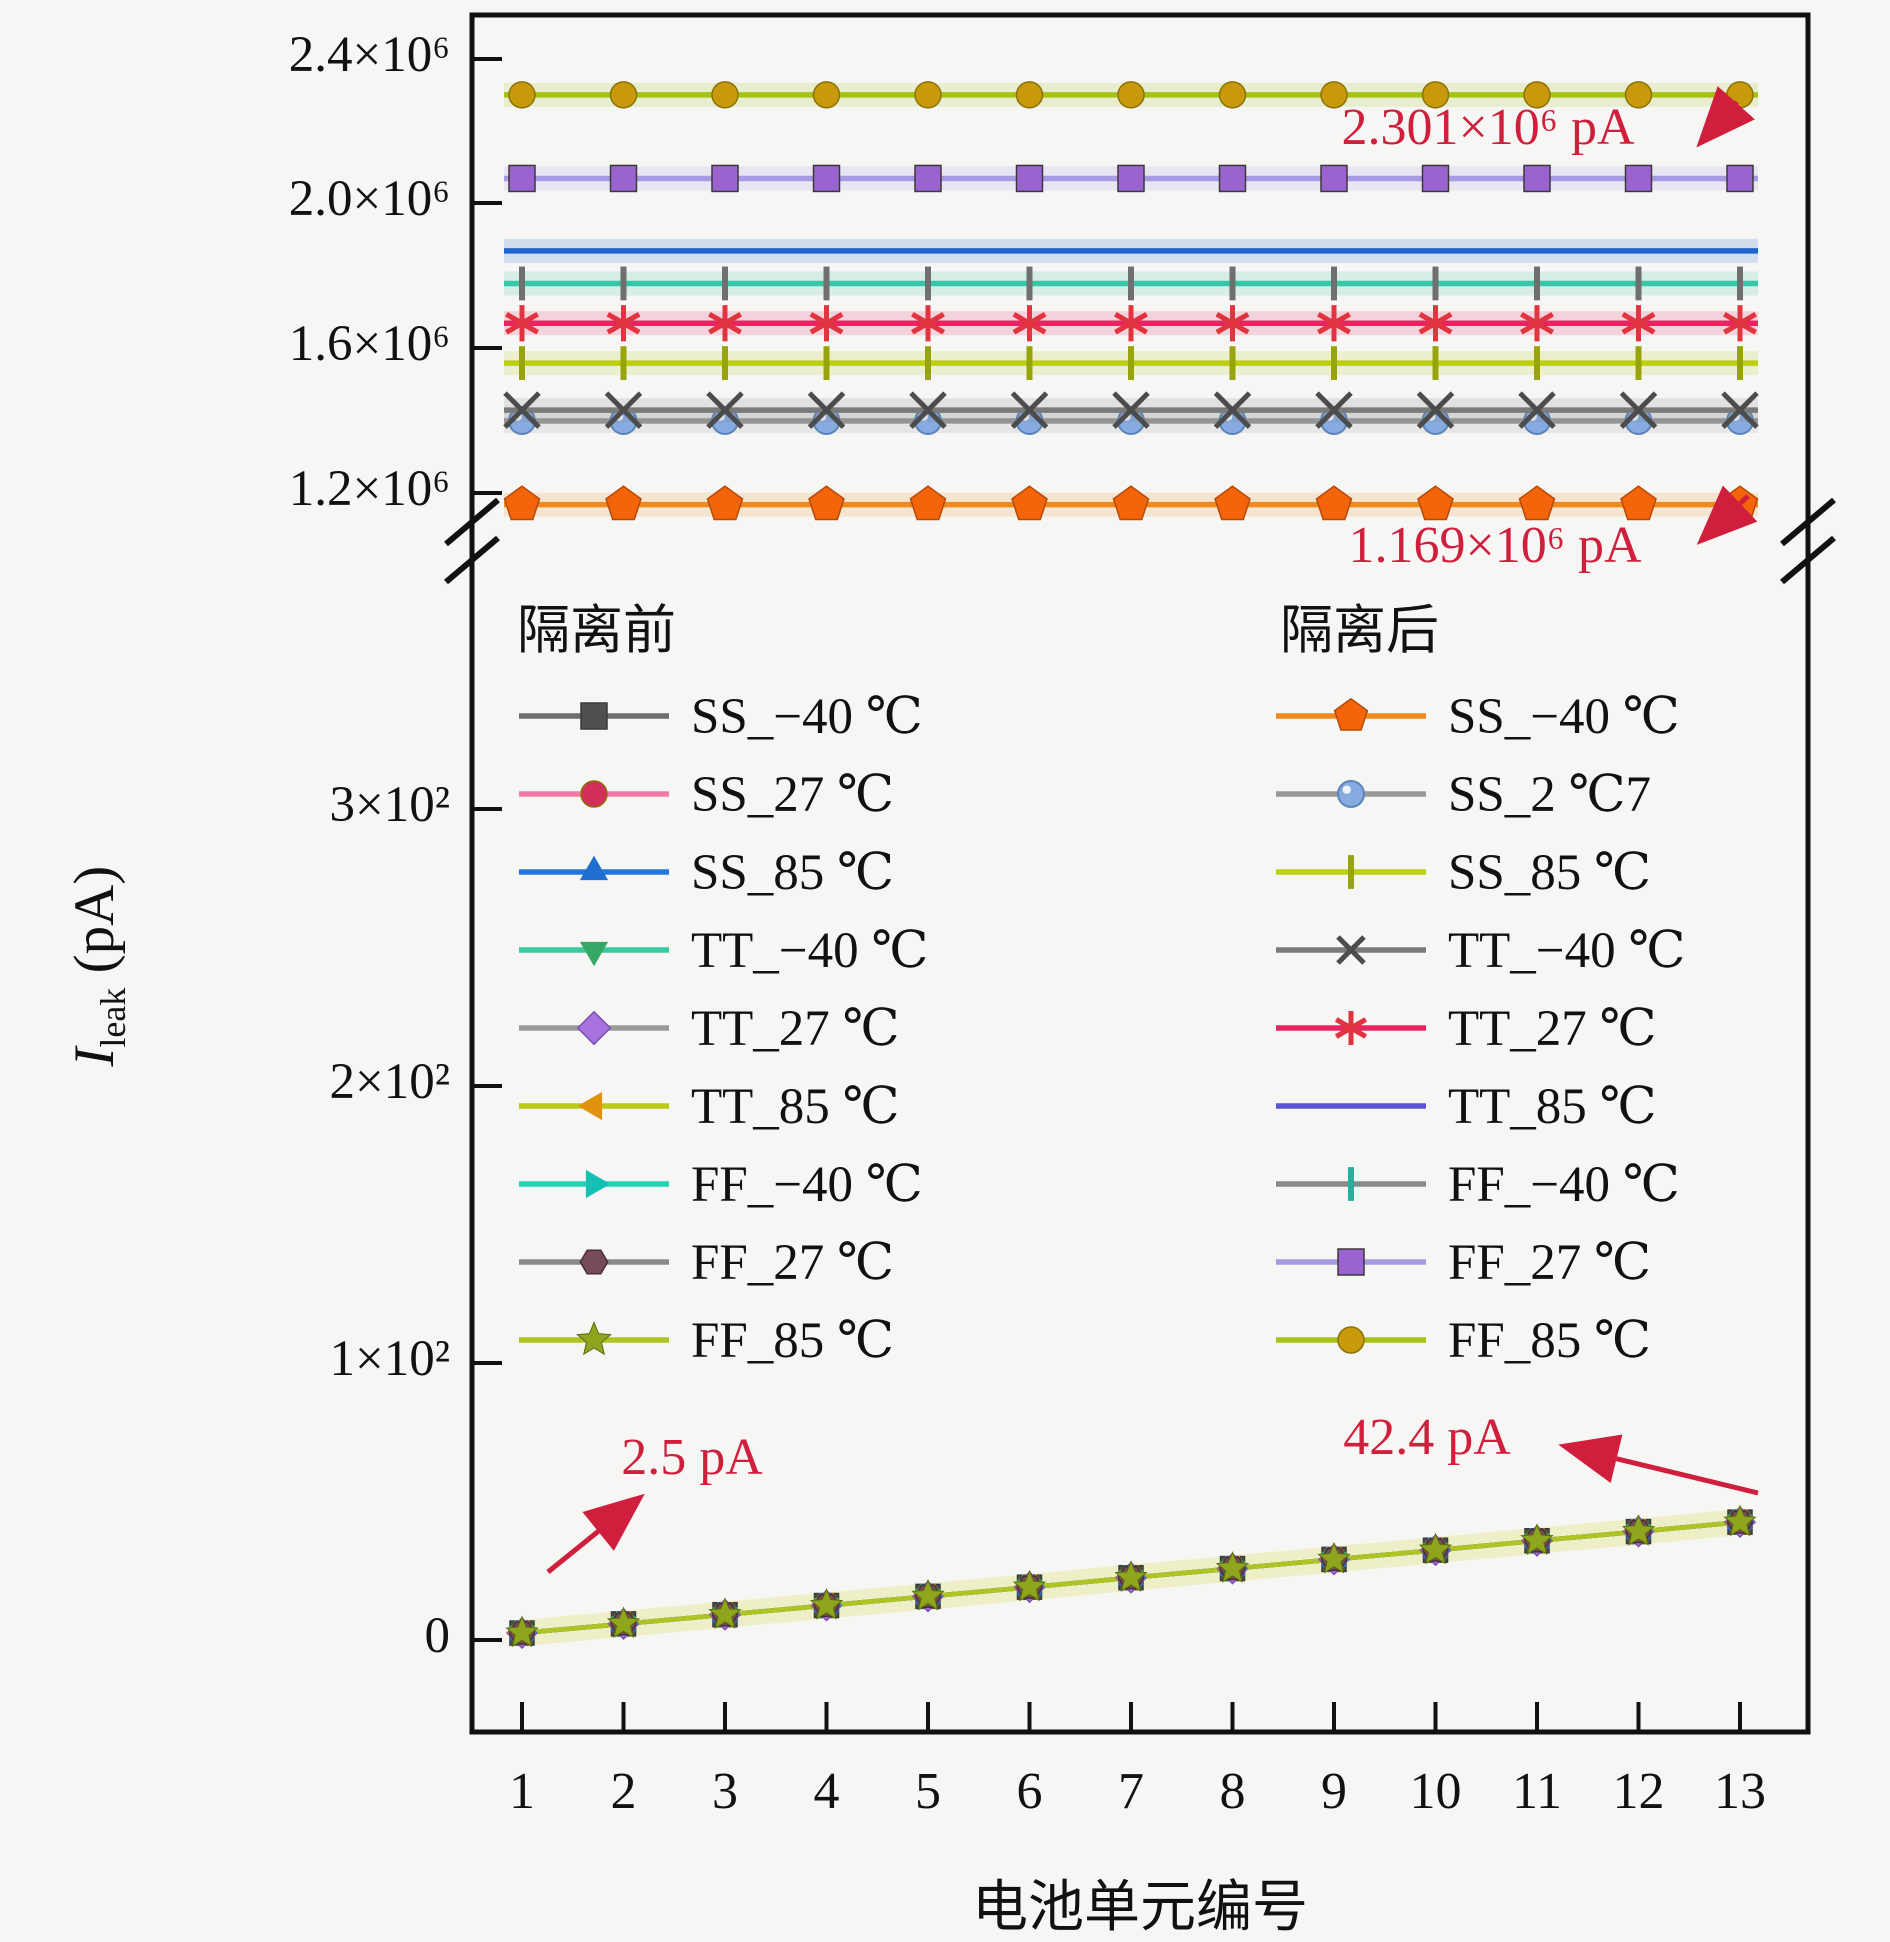  Describe the element at coordinates (1029, 1791) in the screenshot. I see `x-tick-label: 6` at that location.